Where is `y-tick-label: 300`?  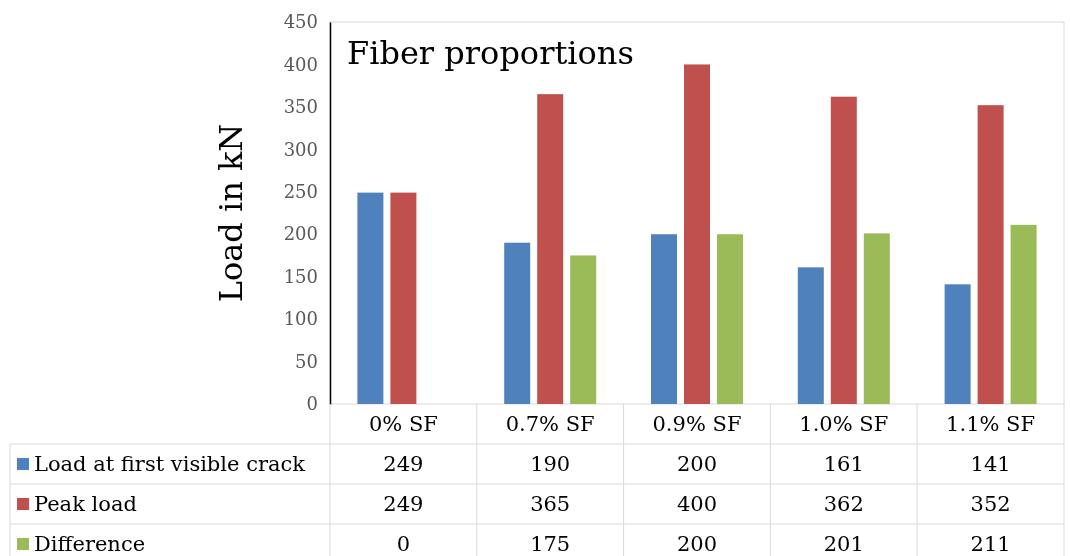 y-tick-label: 300 is located at coordinates (300, 149).